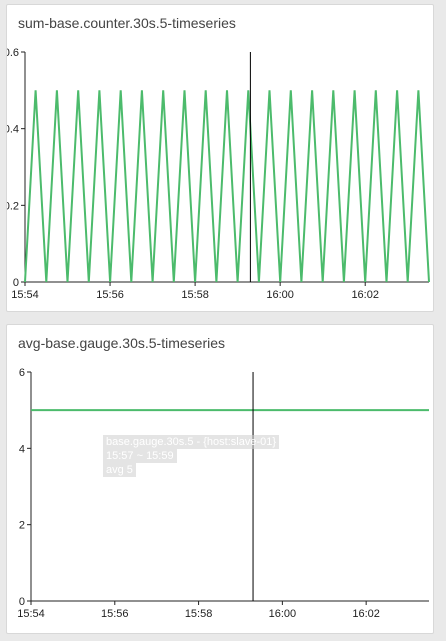 Image resolution: width=446 pixels, height=641 pixels. Describe the element at coordinates (13, 206) in the screenshot. I see `y-tick-label: 0.2` at that location.